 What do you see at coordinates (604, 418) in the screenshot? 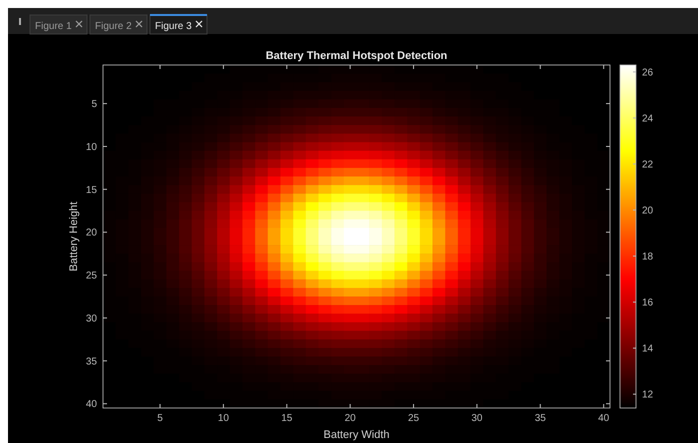
I see `x-tick-label: 40` at bounding box center [604, 418].